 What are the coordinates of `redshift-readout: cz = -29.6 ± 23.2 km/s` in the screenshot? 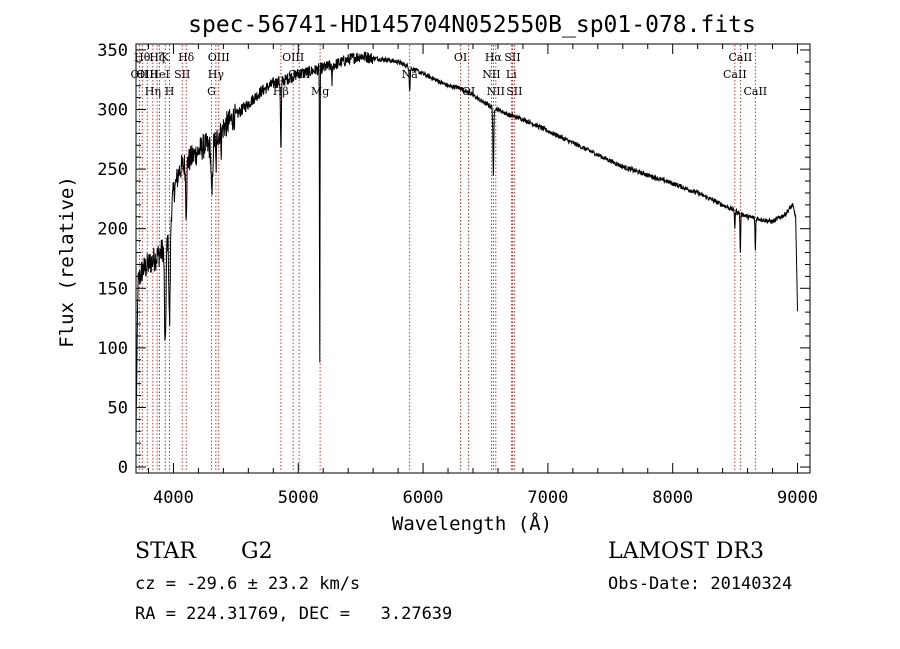 It's located at (248, 584).